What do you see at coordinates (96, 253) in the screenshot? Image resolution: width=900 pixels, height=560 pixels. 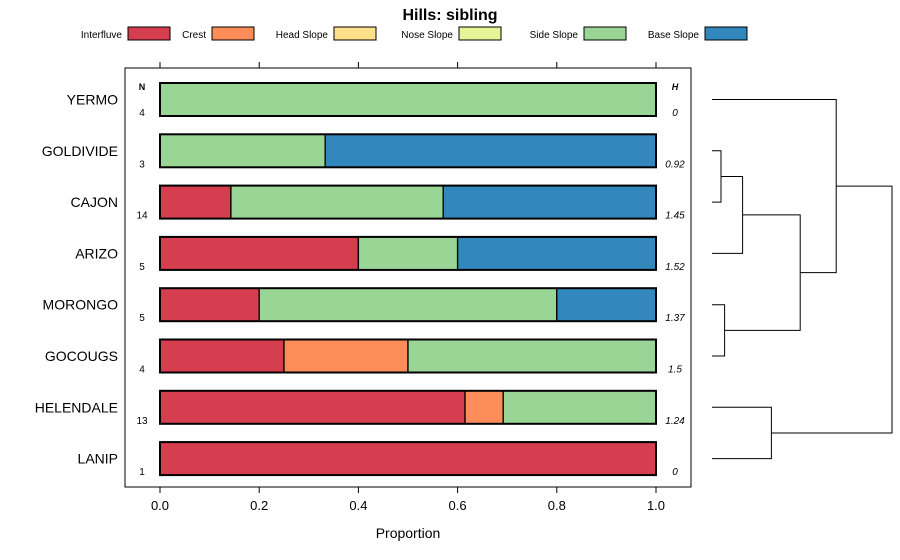 I see `category-label: ARIZO` at bounding box center [96, 253].